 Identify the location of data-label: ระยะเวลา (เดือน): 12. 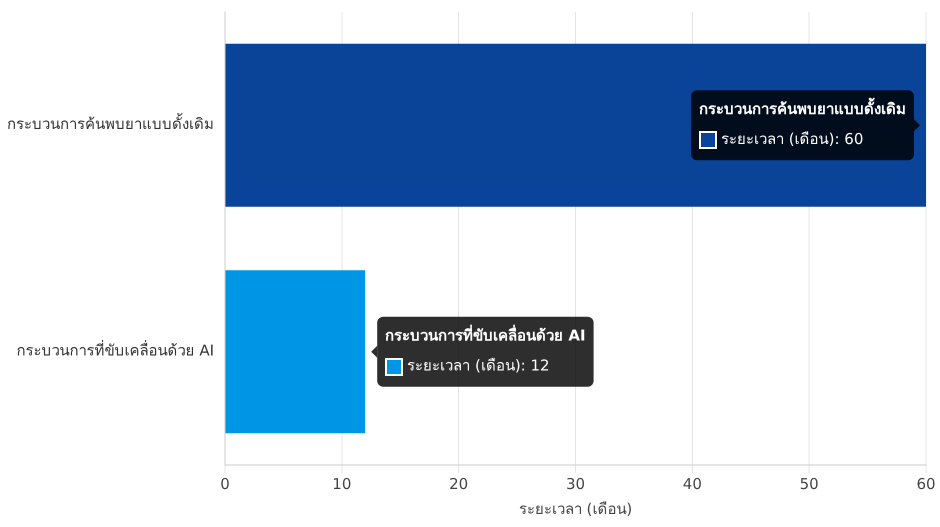
(478, 365).